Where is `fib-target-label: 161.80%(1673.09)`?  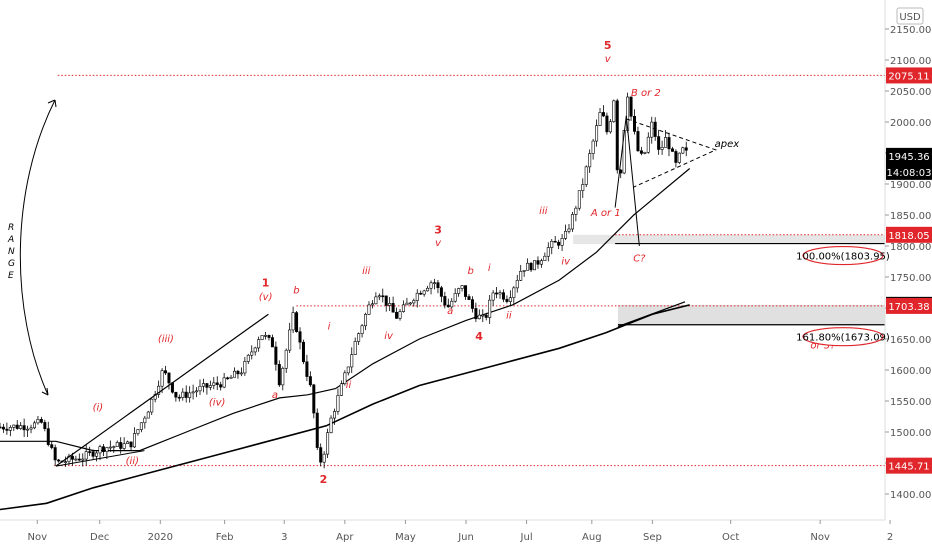 fib-target-label: 161.80%(1673.09) is located at coordinates (843, 338).